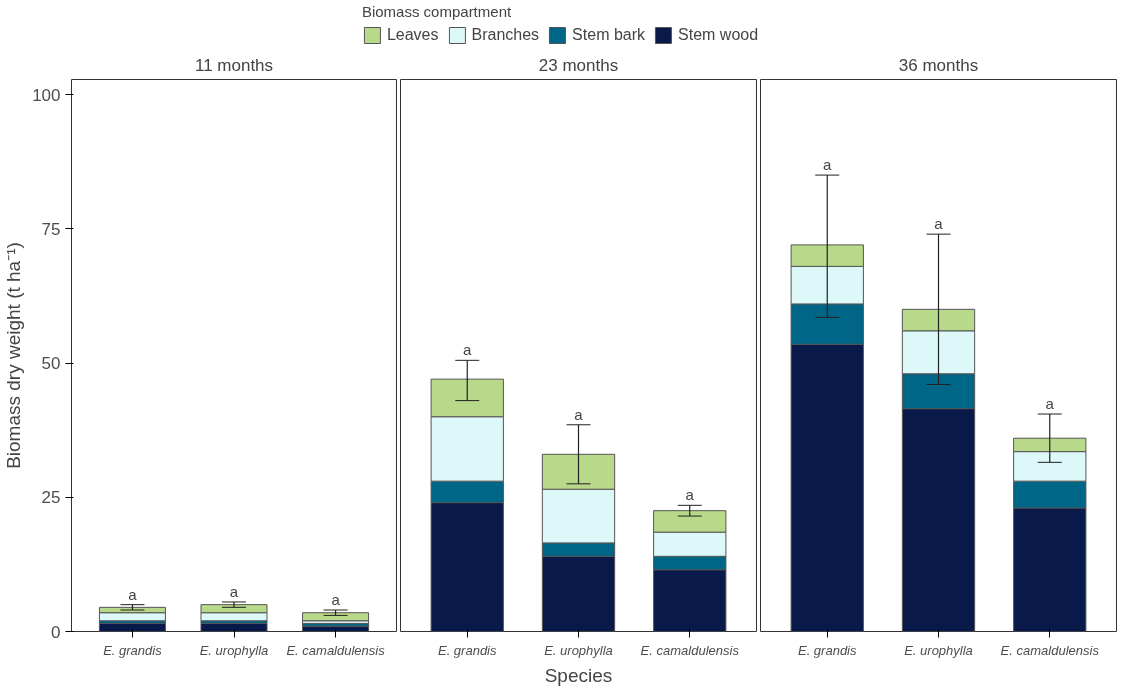  Describe the element at coordinates (51, 229) in the screenshot. I see `y-tick-label: 75` at that location.